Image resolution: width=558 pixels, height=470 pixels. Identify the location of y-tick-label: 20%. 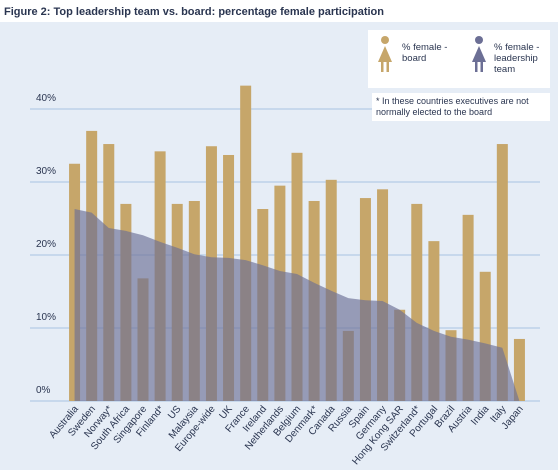
(46, 244).